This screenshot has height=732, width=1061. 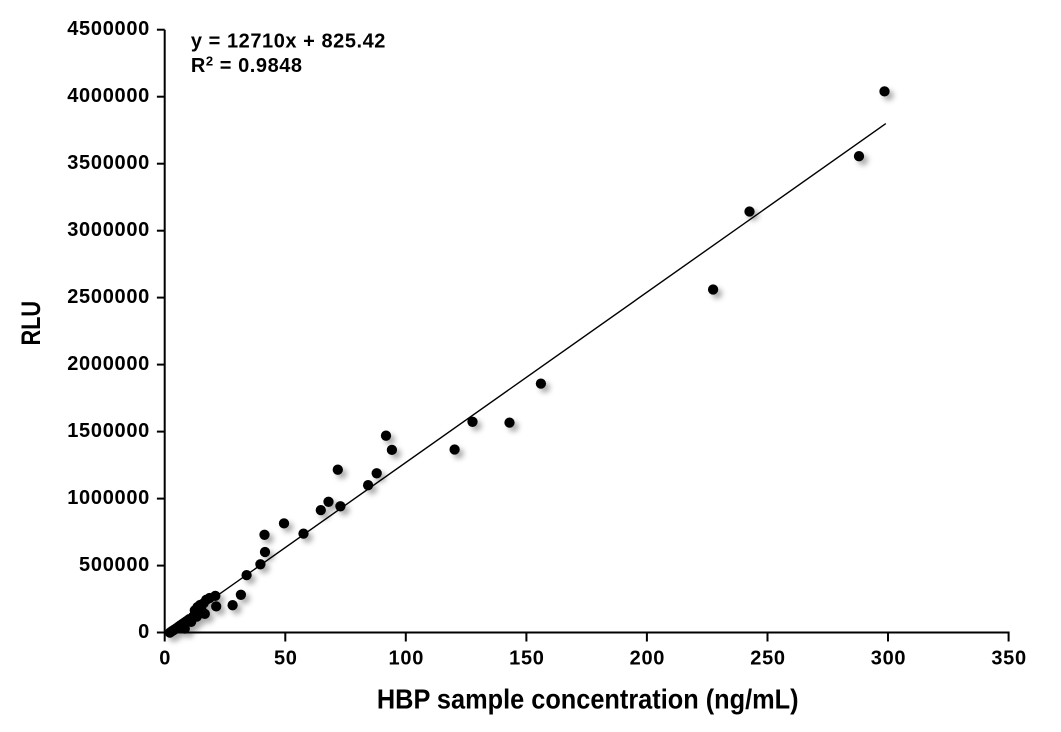 I want to click on svg-text: 150, so click(x=526, y=658).